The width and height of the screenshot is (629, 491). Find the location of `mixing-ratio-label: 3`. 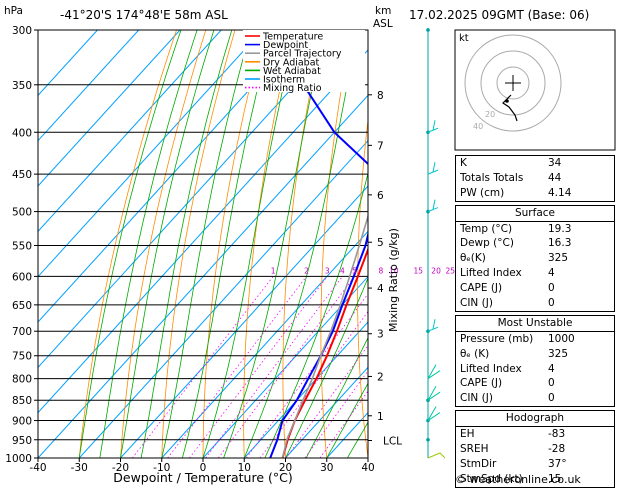

mixing-ratio-label: 3 is located at coordinates (327, 270).